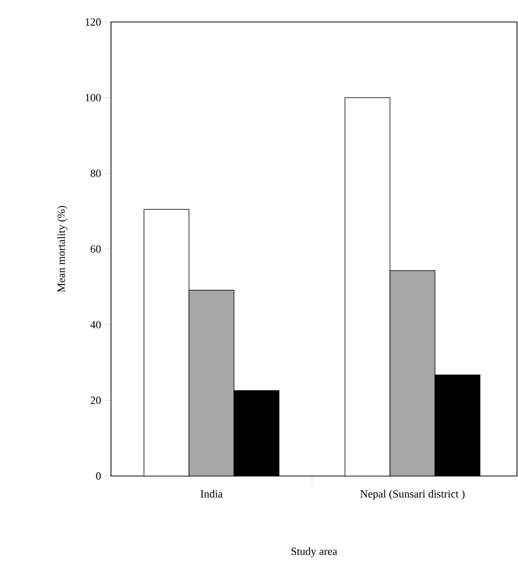 This screenshot has height=578, width=518. What do you see at coordinates (314, 552) in the screenshot?
I see `x-axis-title: Study area` at bounding box center [314, 552].